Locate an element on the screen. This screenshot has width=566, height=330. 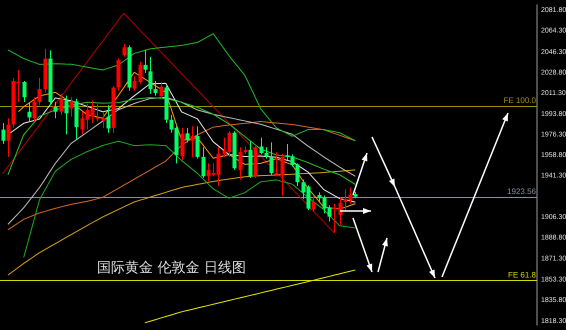
ref-line-label: FE 61.8 is located at coordinates (522, 275).